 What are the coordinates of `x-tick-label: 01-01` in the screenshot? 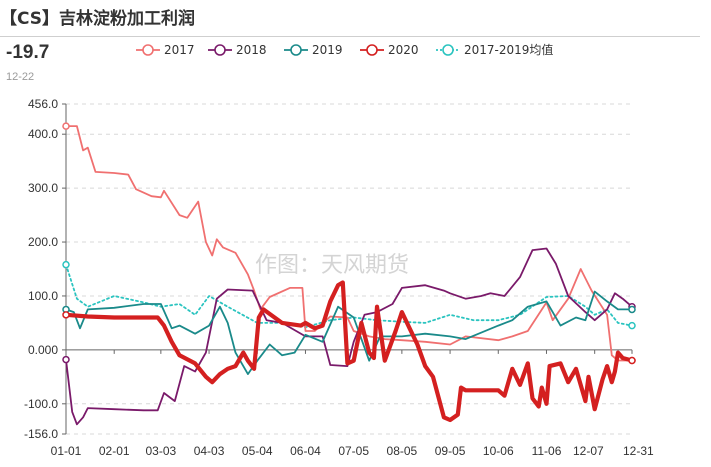 It's located at (66, 451).